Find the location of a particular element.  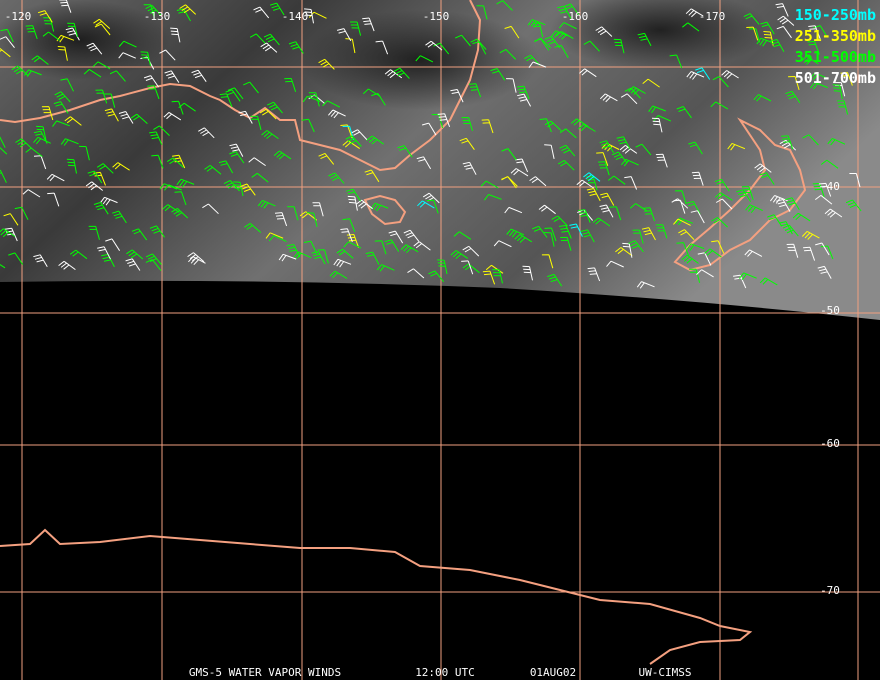

dry-region is located at coordinates (420, 60).